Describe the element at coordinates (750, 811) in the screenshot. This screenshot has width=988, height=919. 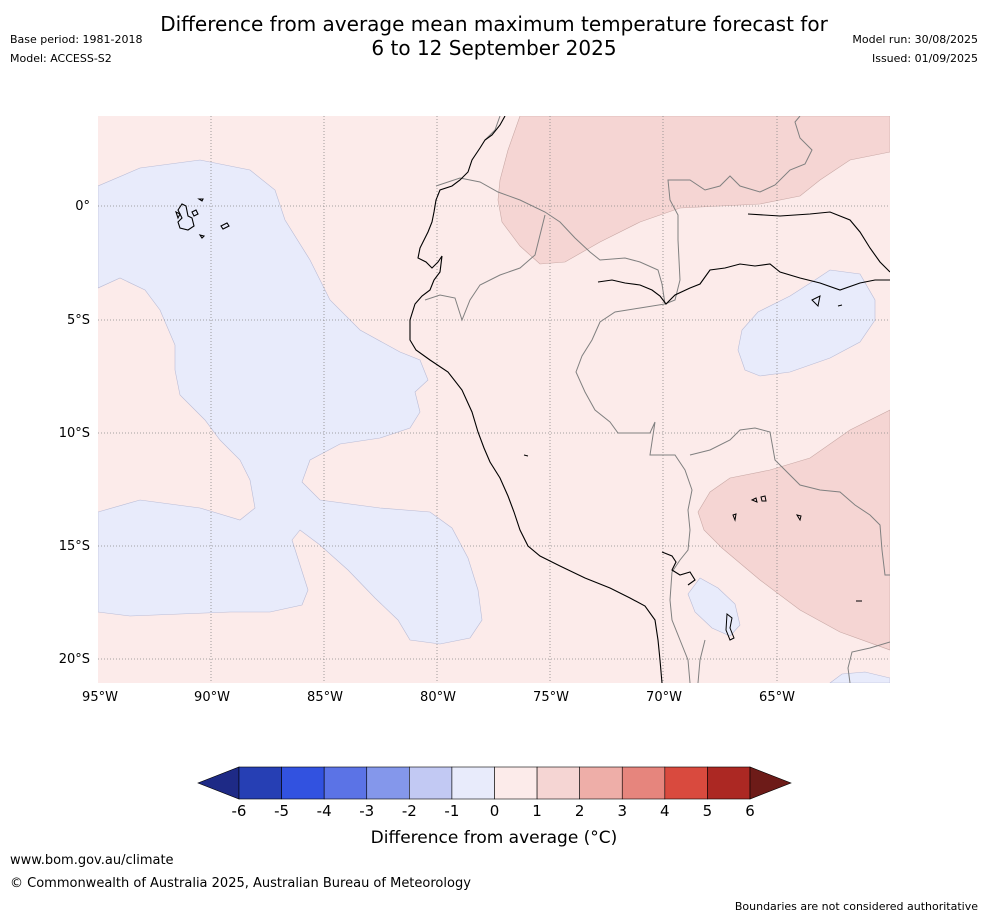
I see `colorbar-tick-label: 6` at that location.